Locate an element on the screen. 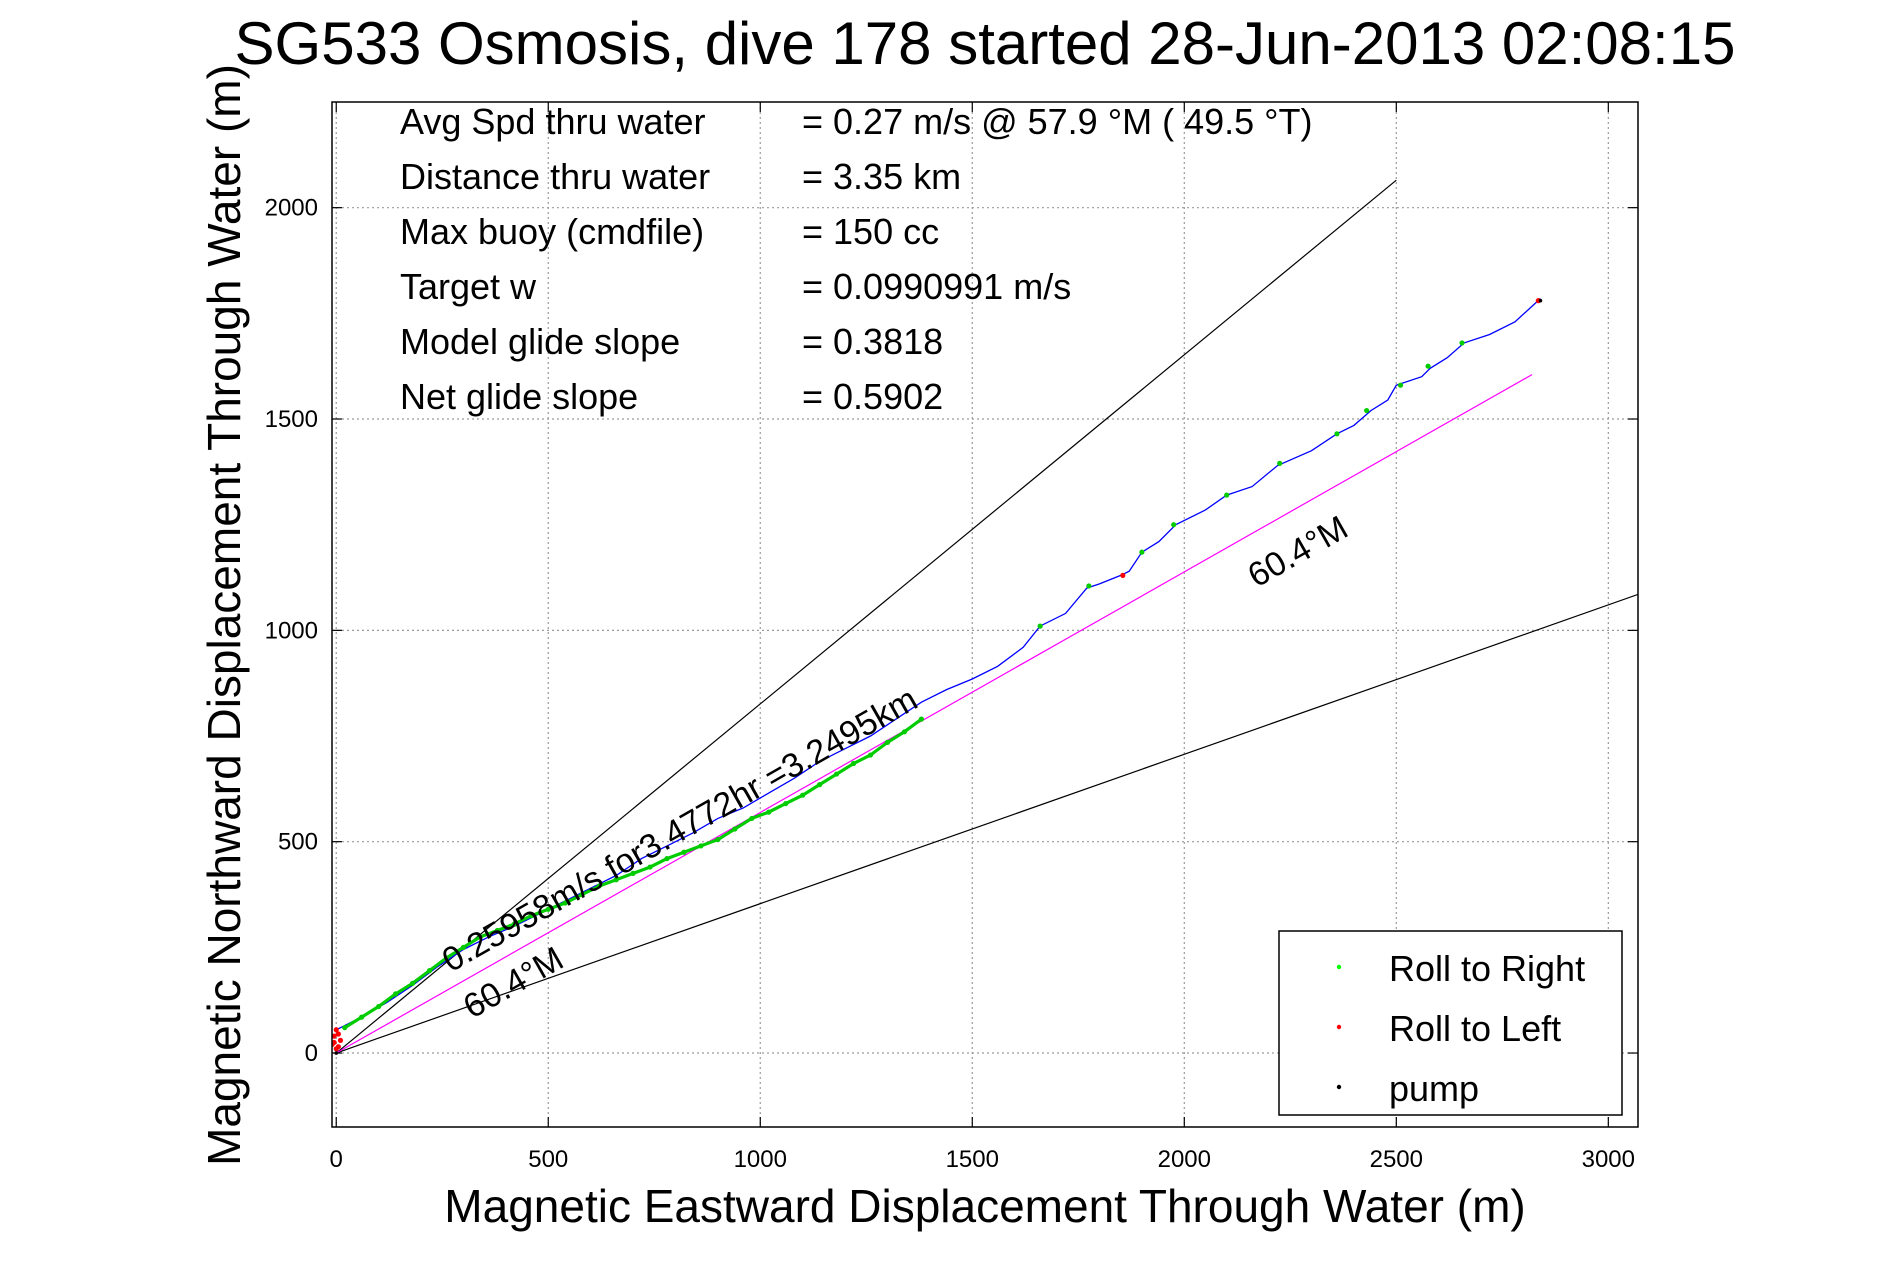 Image resolution: width=1891 pixels, height=1262 pixels. legend-label: Roll to Right is located at coordinates (1487, 968).